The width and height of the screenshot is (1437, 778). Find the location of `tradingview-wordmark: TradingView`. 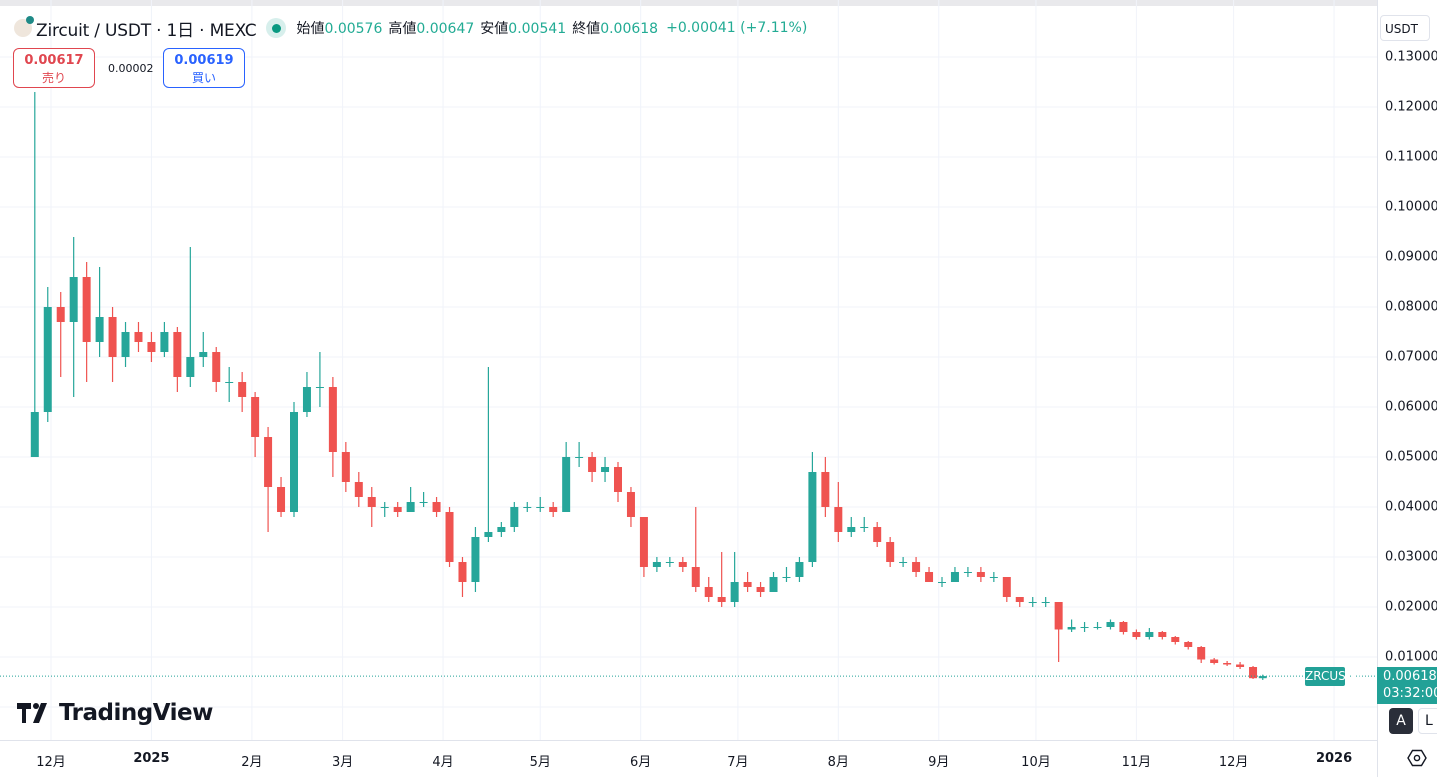

tradingview-wordmark: TradingView is located at coordinates (136, 713).